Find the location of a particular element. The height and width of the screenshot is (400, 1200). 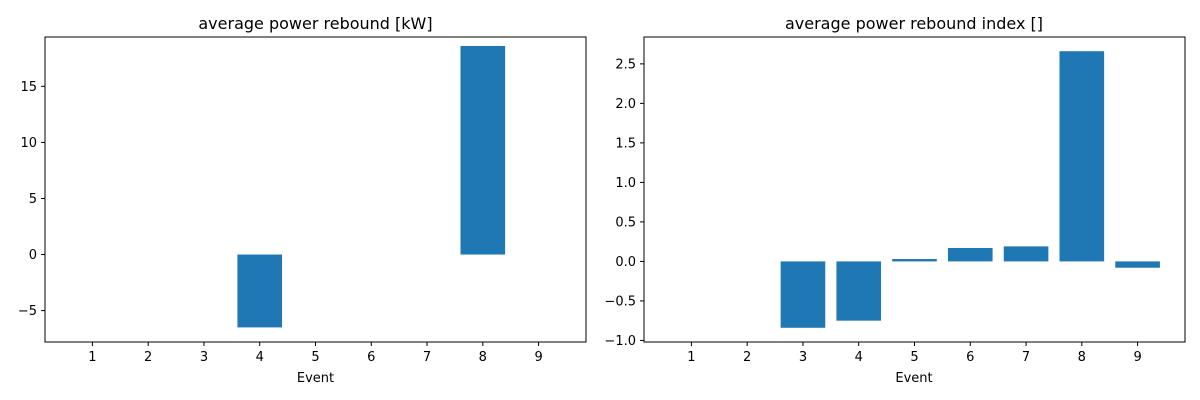

y-tick-label: 0.0 is located at coordinates (625, 262).